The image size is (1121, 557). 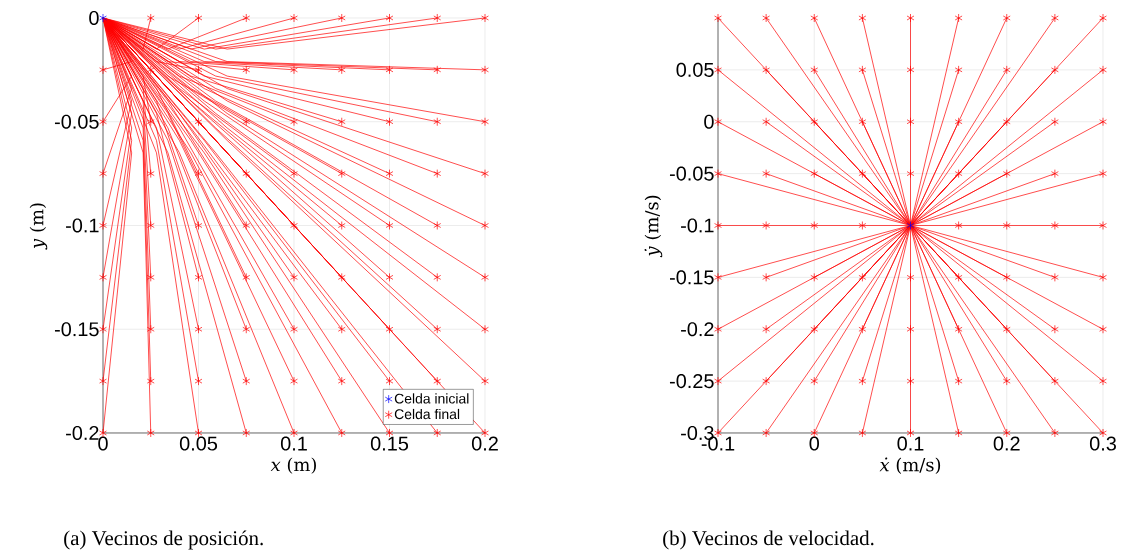 I want to click on text: (a) Vecinos de posición., so click(x=163, y=540).